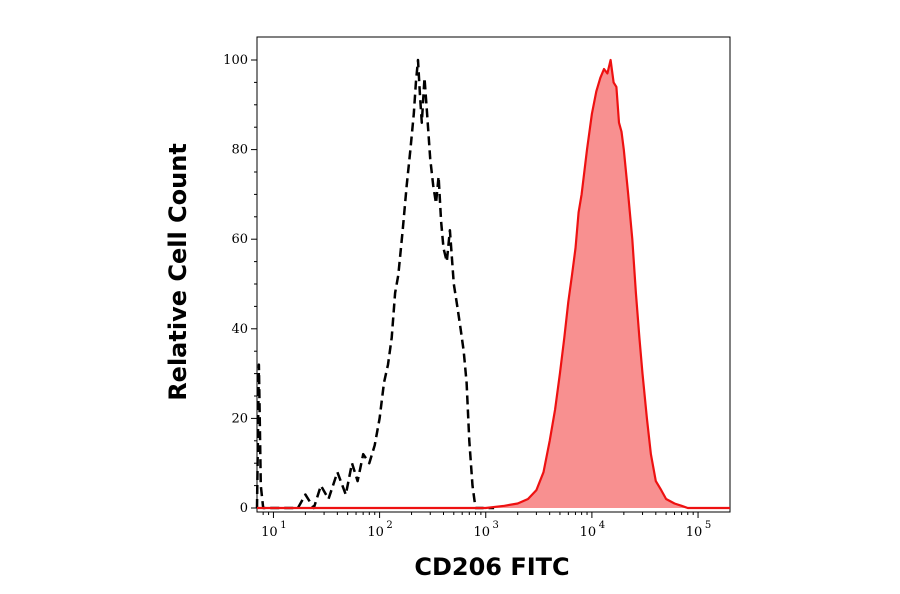 The image size is (900, 594). What do you see at coordinates (491, 567) in the screenshot?
I see `x-axis-title: CD206 FITC` at bounding box center [491, 567].